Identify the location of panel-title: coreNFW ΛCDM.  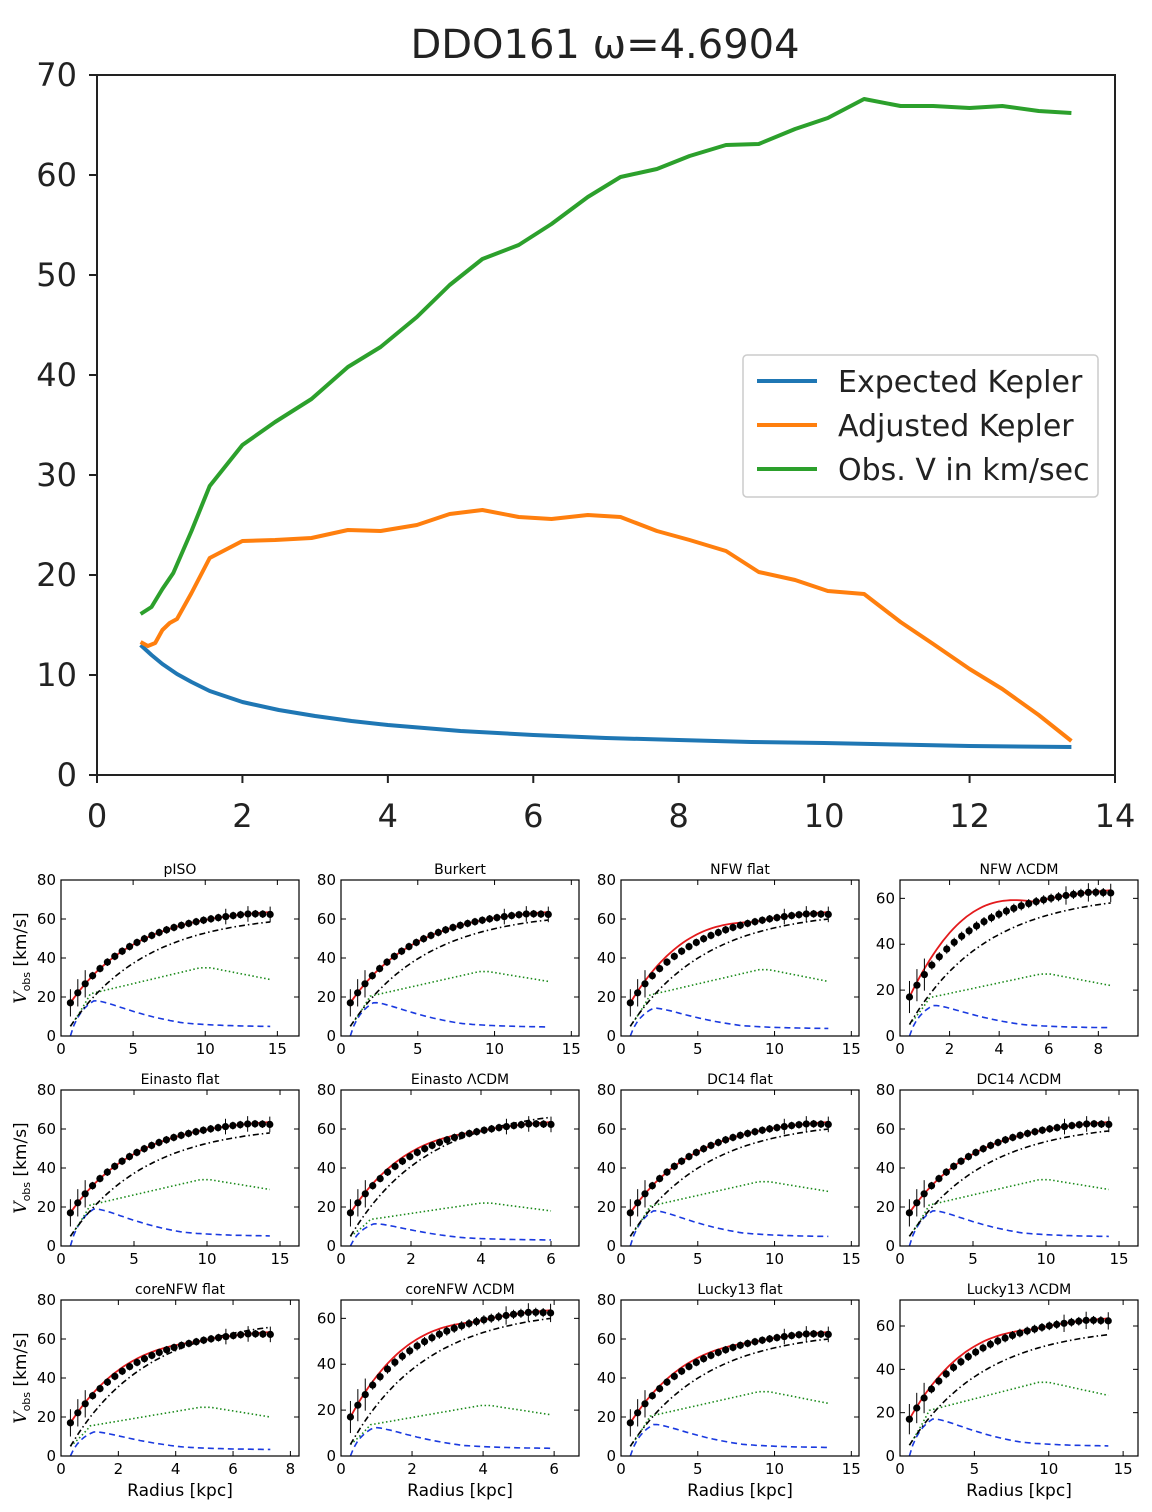
(459, 1290).